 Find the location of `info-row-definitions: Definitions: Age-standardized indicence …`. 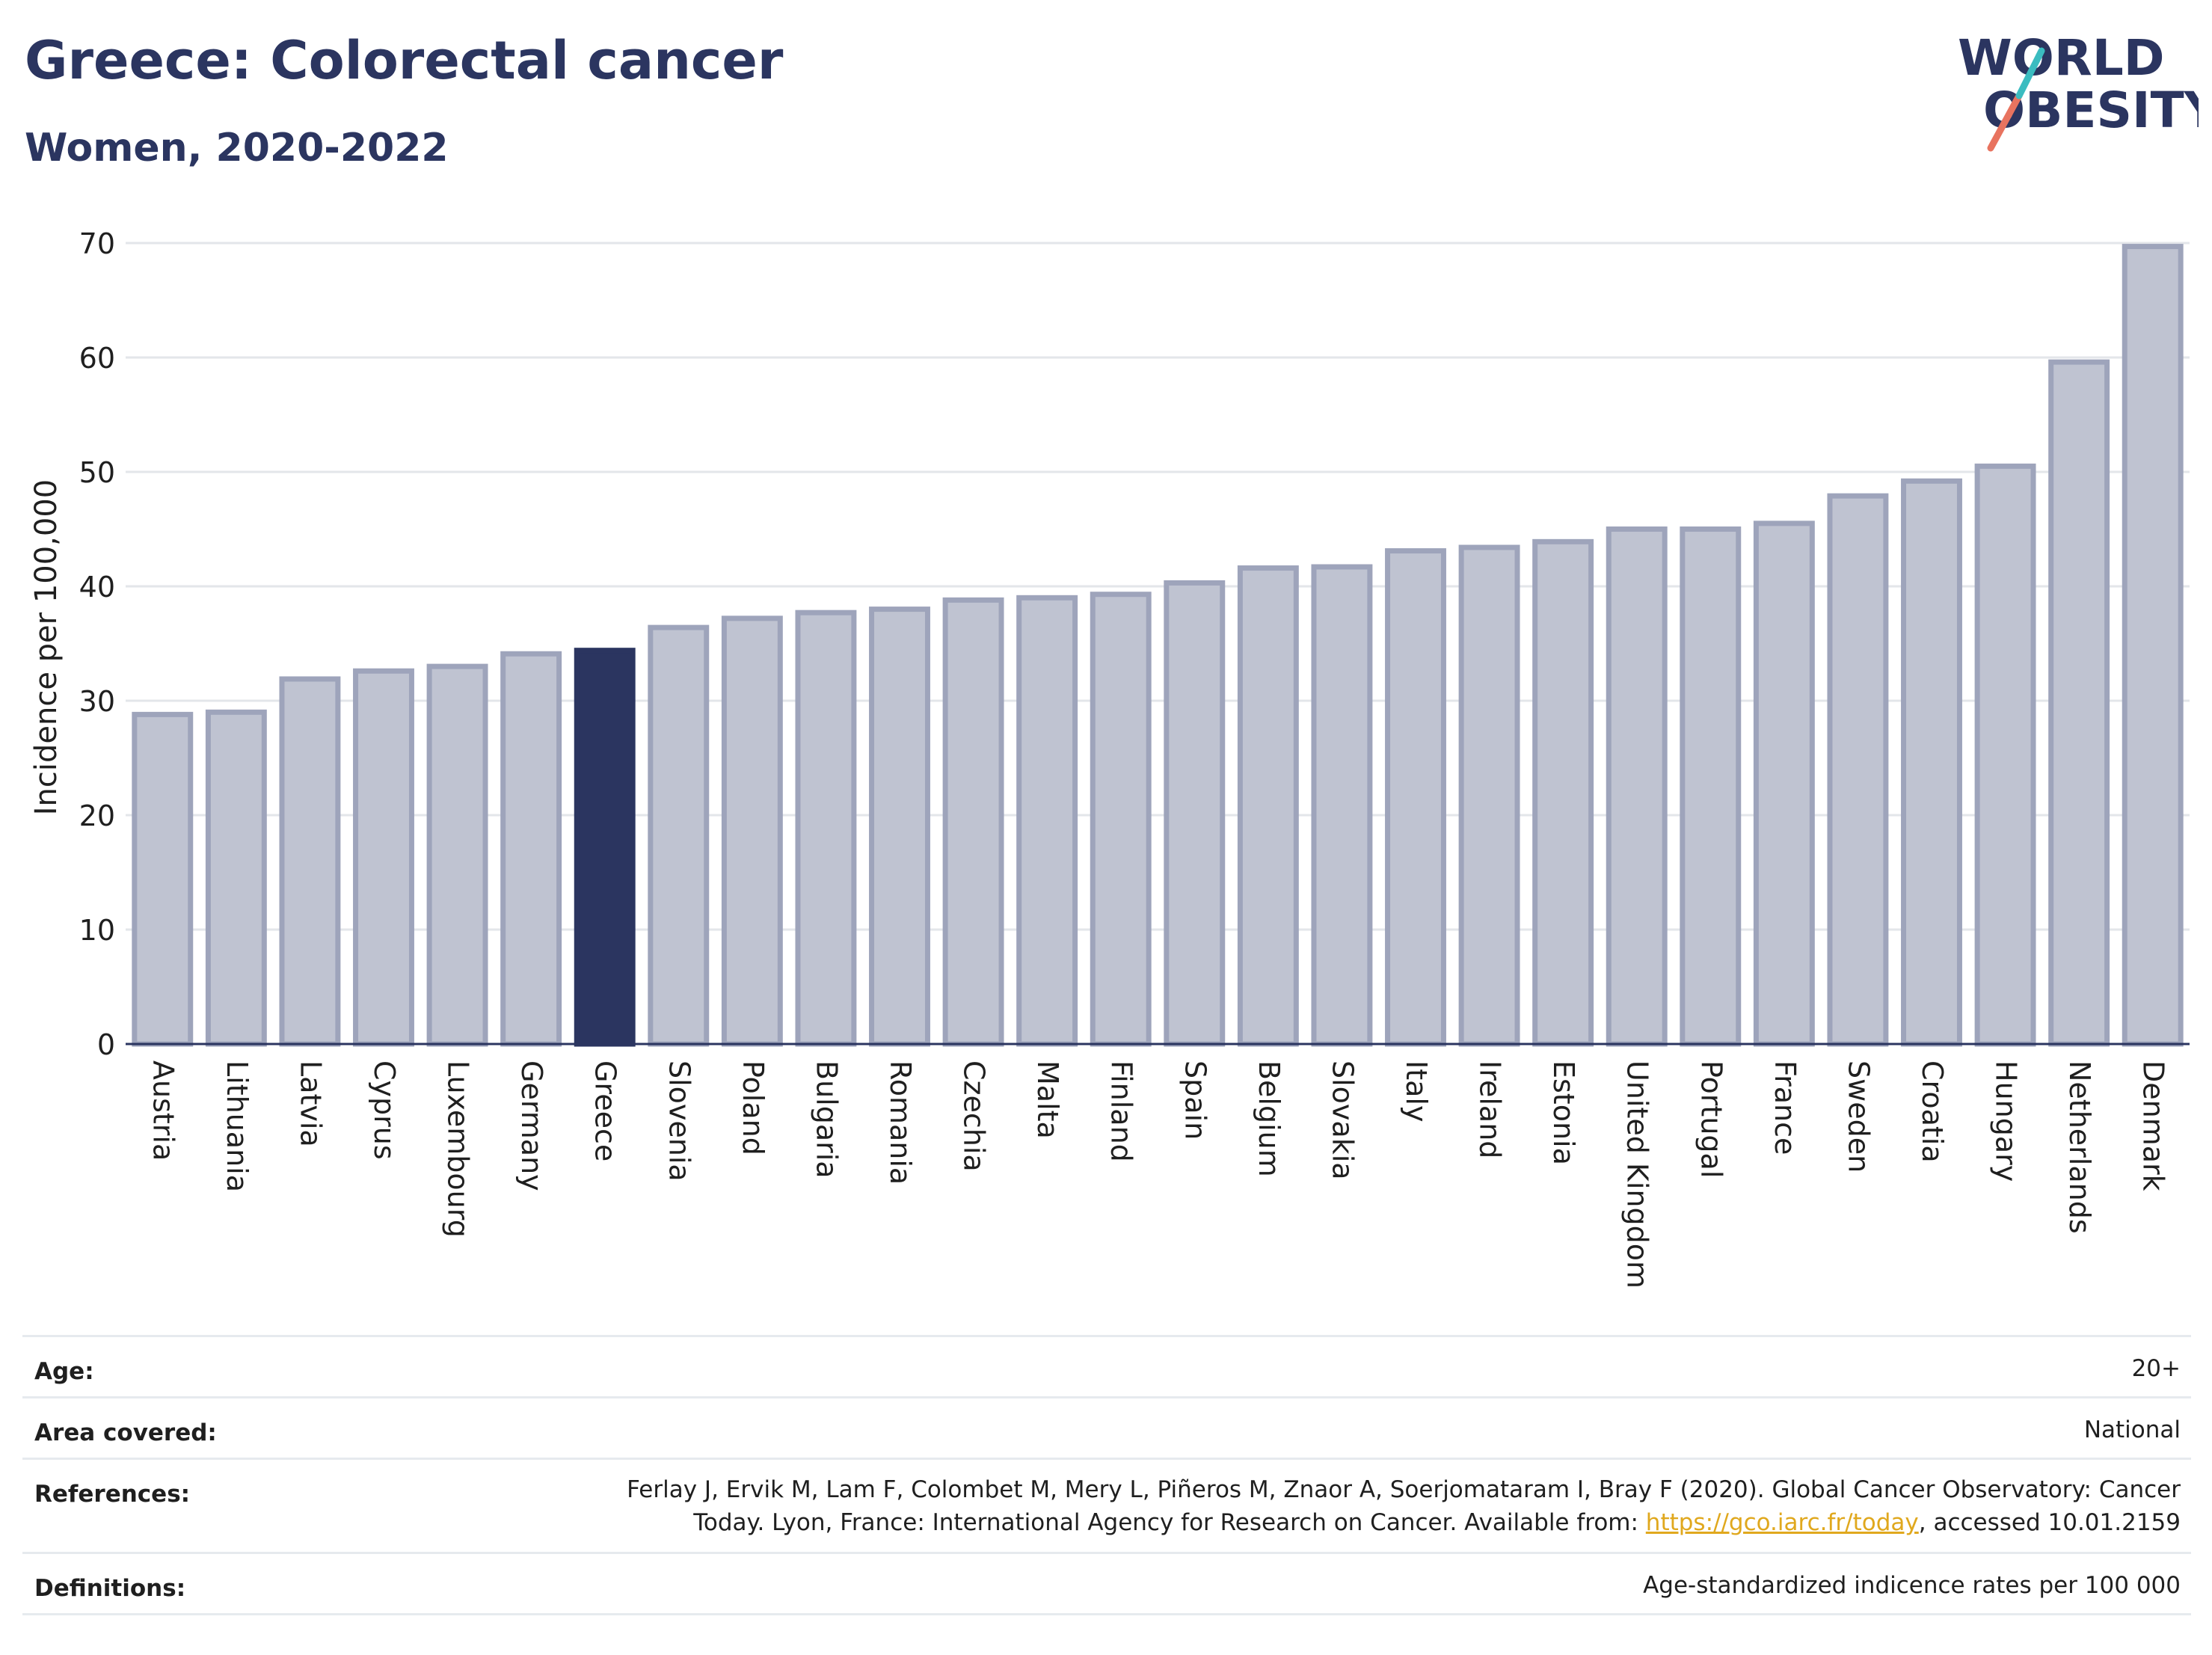

info-row-definitions: Definitions: Age-standardized indicence … is located at coordinates (1106, 1583).